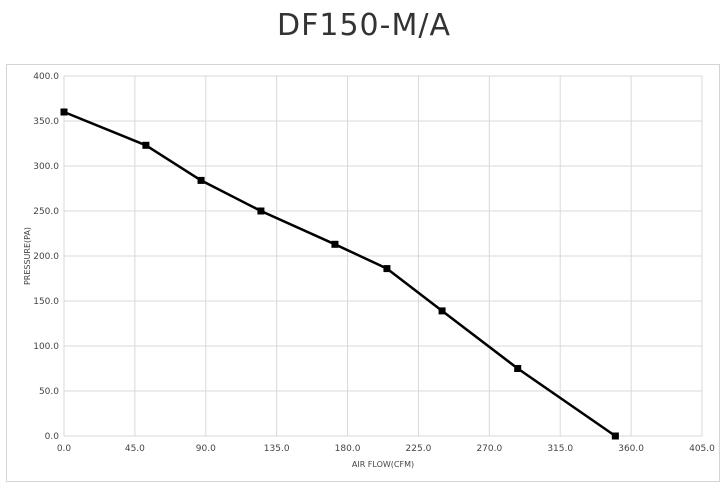 The height and width of the screenshot is (493, 728). Describe the element at coordinates (46, 212) in the screenshot. I see `y-tick-label: 250.0` at that location.